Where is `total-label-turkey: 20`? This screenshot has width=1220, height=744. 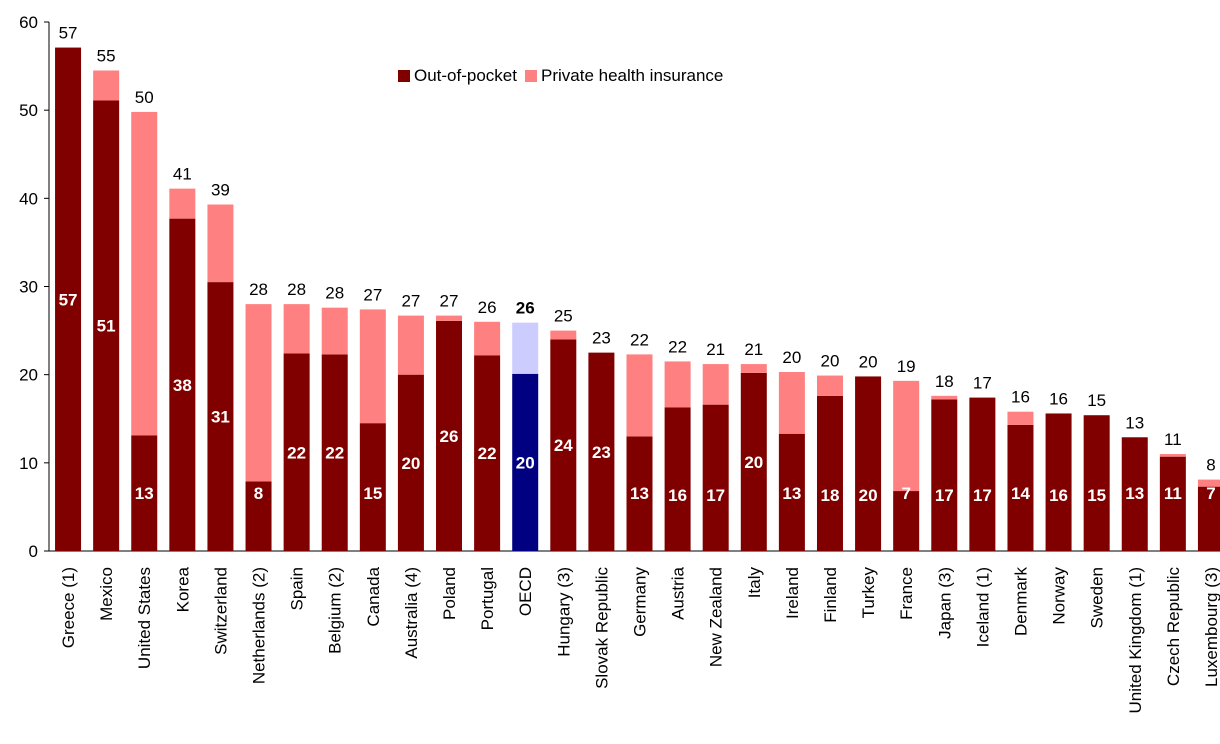 total-label-turkey: 20 is located at coordinates (868, 361).